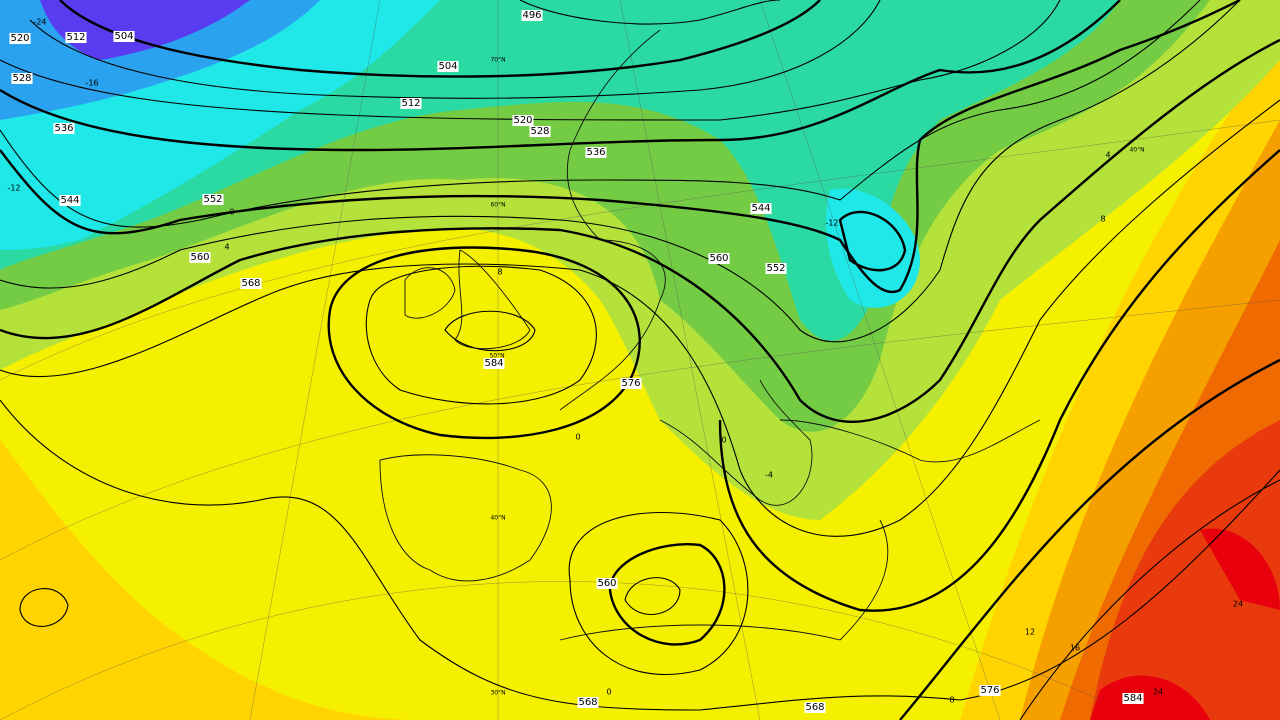 The width and height of the screenshot is (1280, 720). I want to click on latitude-label: 60°N, so click(497, 205).